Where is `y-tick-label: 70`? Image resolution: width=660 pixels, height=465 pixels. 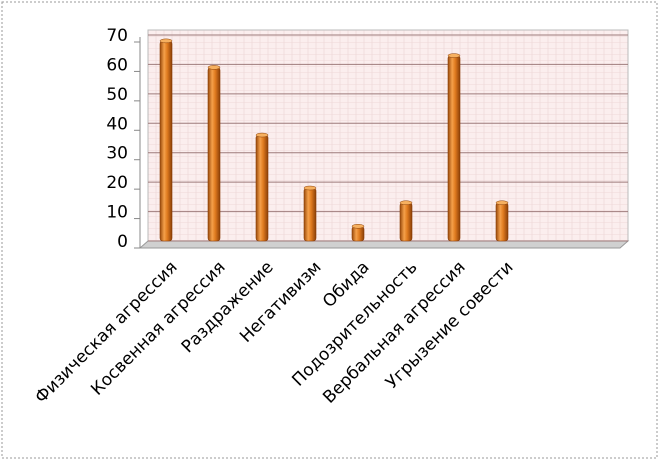 y-tick-label: 70 is located at coordinates (117, 36).